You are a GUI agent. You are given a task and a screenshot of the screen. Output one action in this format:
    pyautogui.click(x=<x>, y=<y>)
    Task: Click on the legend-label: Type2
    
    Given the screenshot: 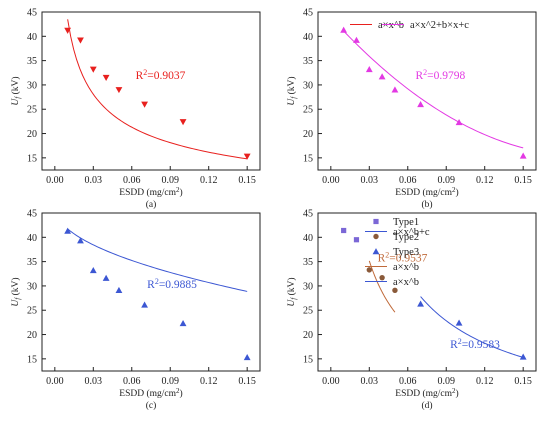 What is the action you would take?
    pyautogui.click(x=406, y=237)
    